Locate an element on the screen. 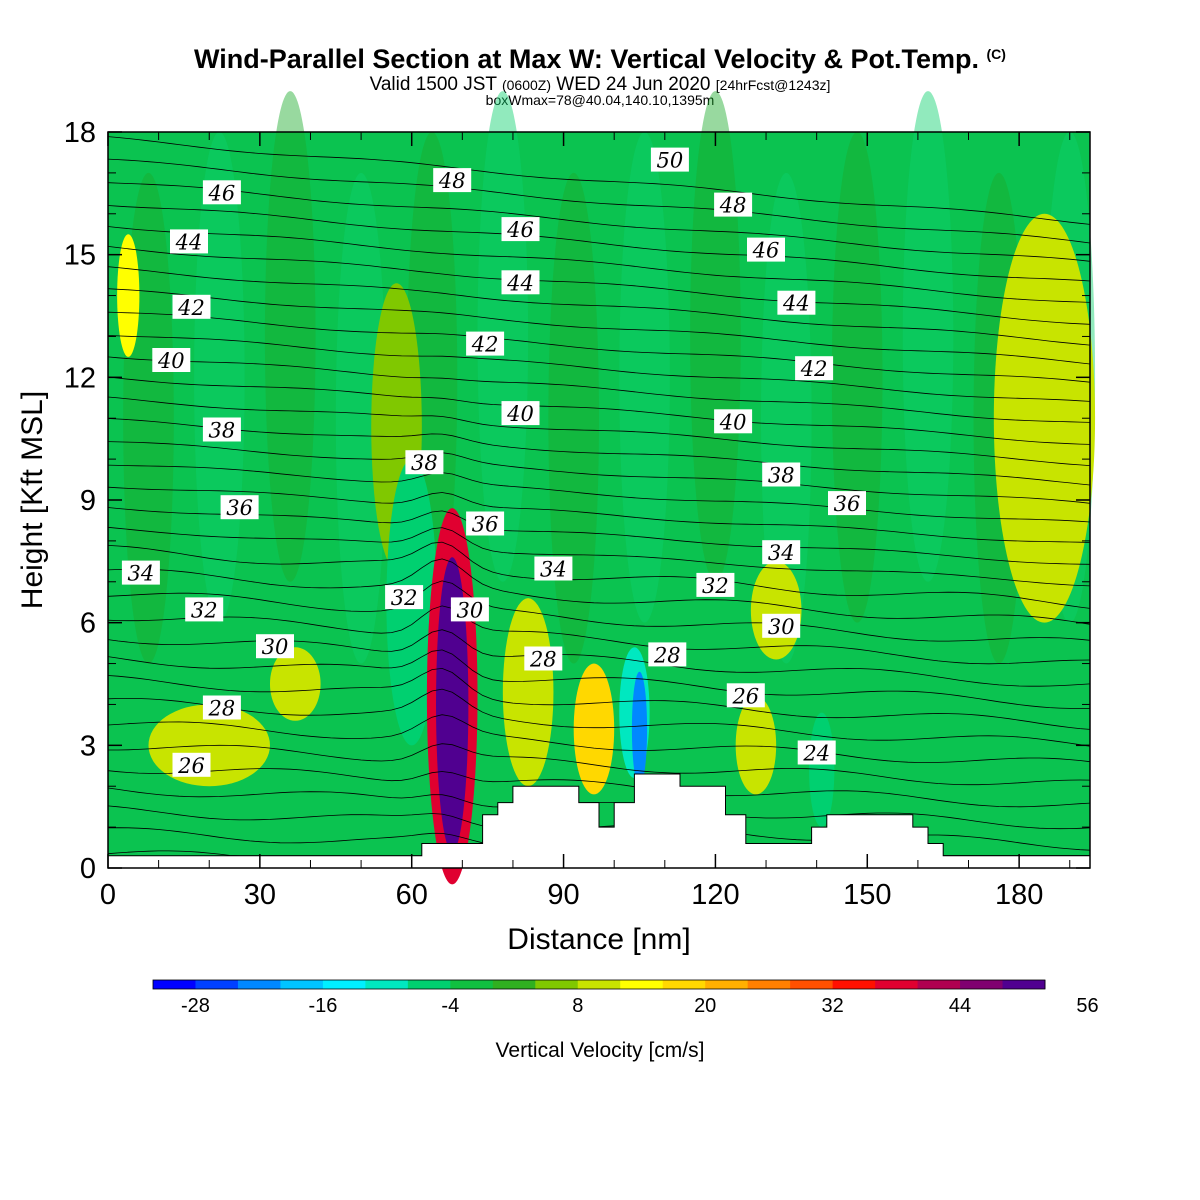 The width and height of the screenshot is (1200, 1200). label-text: 32 is located at coordinates (715, 586).